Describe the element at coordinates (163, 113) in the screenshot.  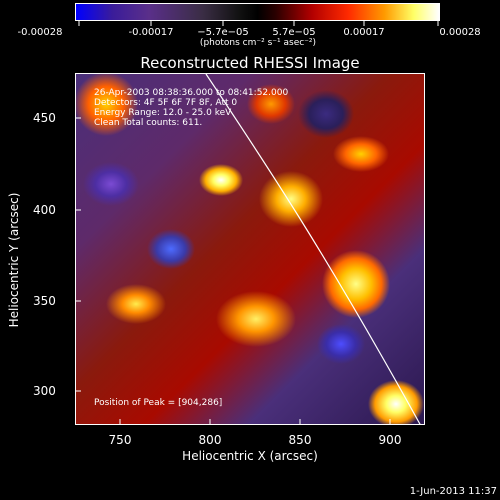
I see `info-line-energy: Energy Range: 12.0 - 25.0 keV` at that location.